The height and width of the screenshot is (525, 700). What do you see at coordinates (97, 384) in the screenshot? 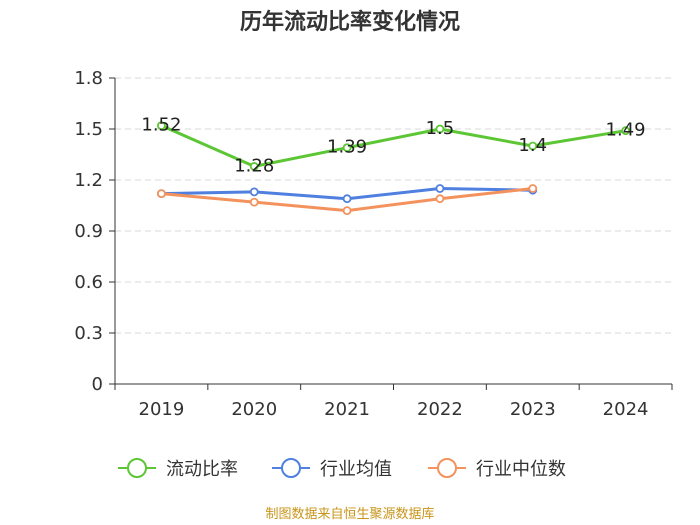
I see `y-tick-label: 0` at bounding box center [97, 384].